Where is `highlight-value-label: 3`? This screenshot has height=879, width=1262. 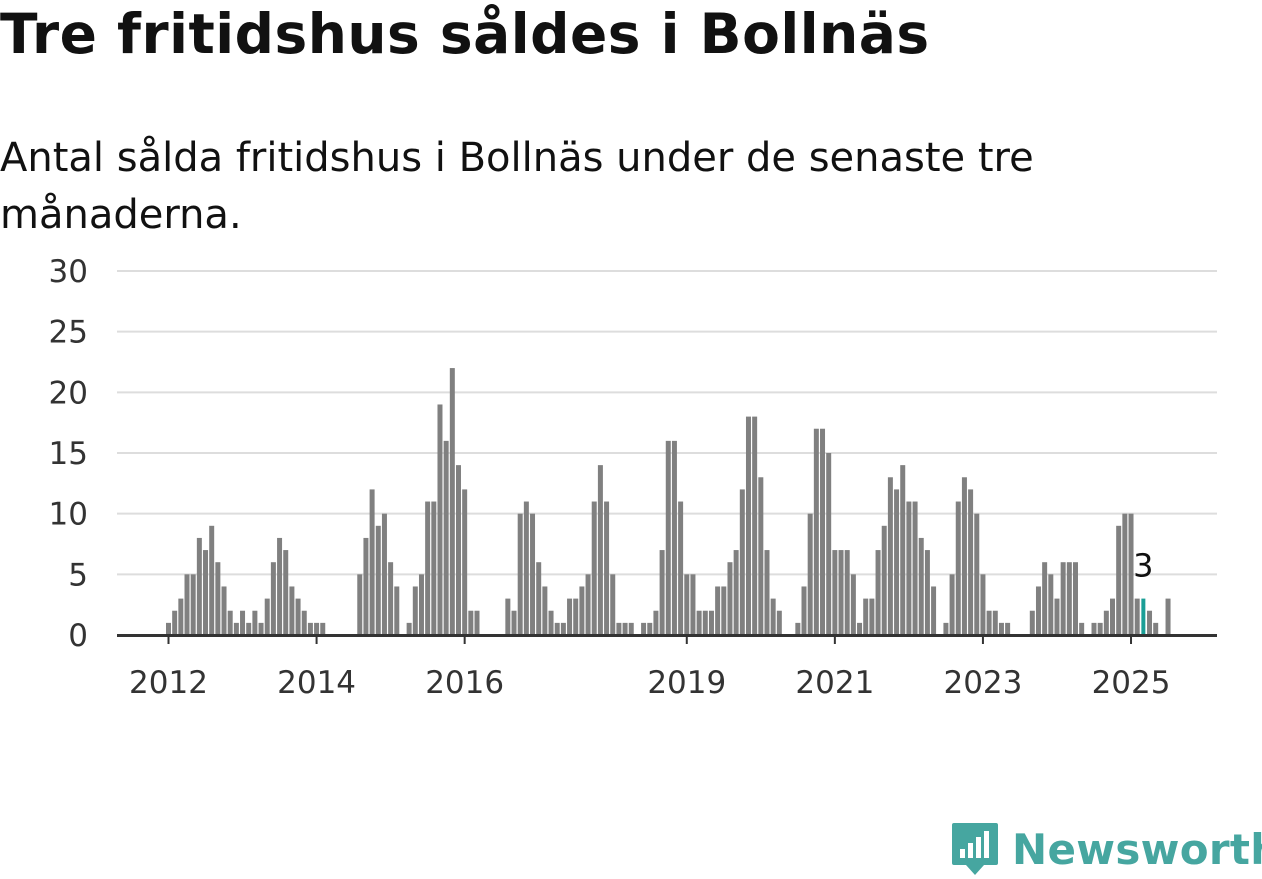
highlight-value-label: 3 is located at coordinates (1143, 566).